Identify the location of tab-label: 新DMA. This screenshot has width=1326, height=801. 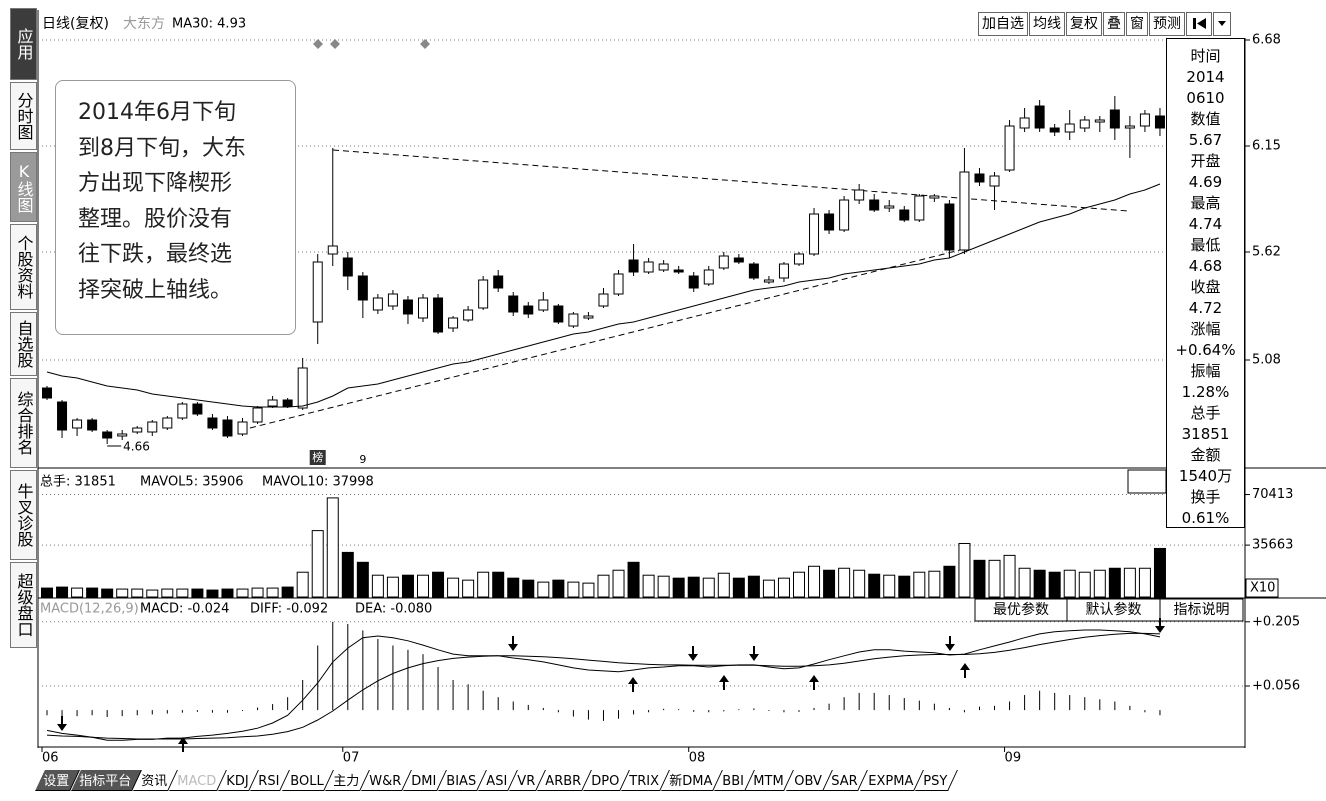
(690, 781).